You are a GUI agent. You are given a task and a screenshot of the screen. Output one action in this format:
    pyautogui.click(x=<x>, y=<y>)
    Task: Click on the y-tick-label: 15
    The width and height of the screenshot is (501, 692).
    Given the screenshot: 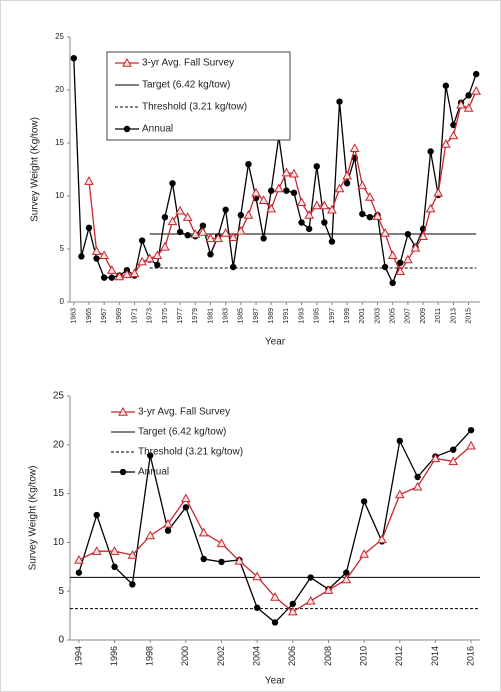 What is the action you would take?
    pyautogui.click(x=59, y=142)
    